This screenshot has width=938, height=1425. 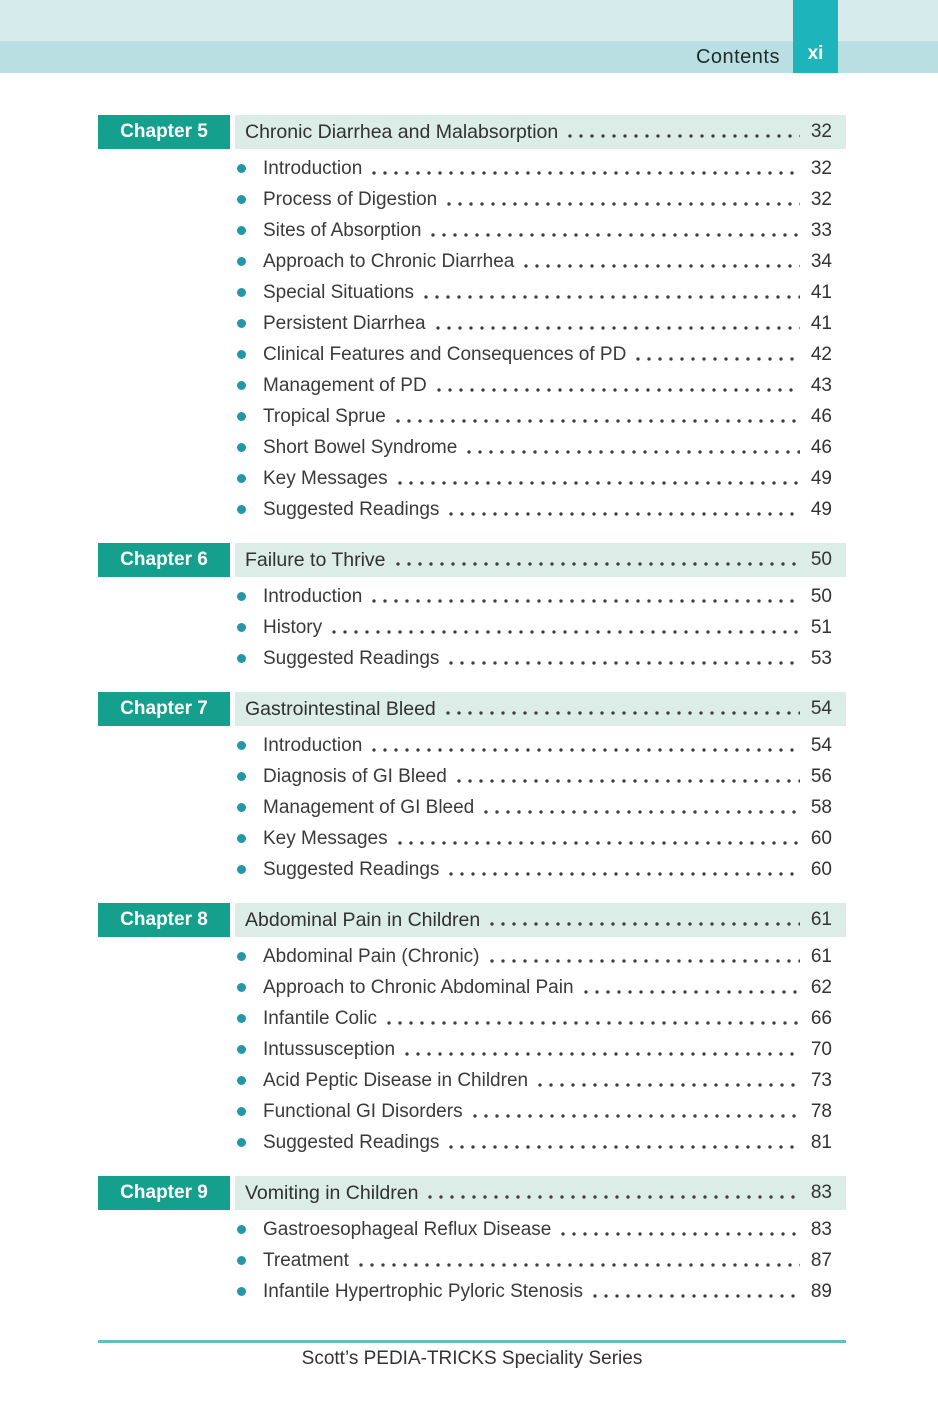 I want to click on toc-item: Infantile Colic 66, so click(x=472, y=1018).